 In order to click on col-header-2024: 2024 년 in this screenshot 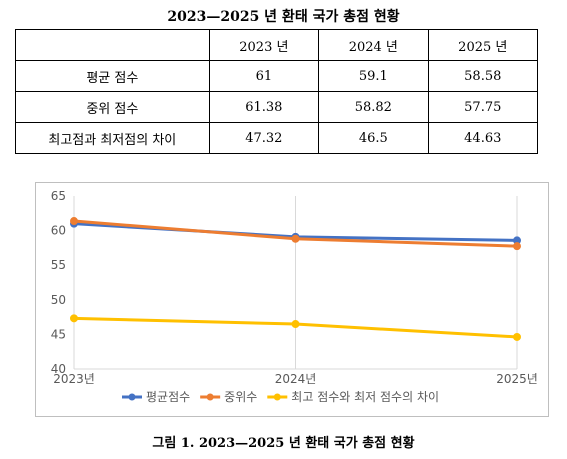, I will do `click(373, 45)`.